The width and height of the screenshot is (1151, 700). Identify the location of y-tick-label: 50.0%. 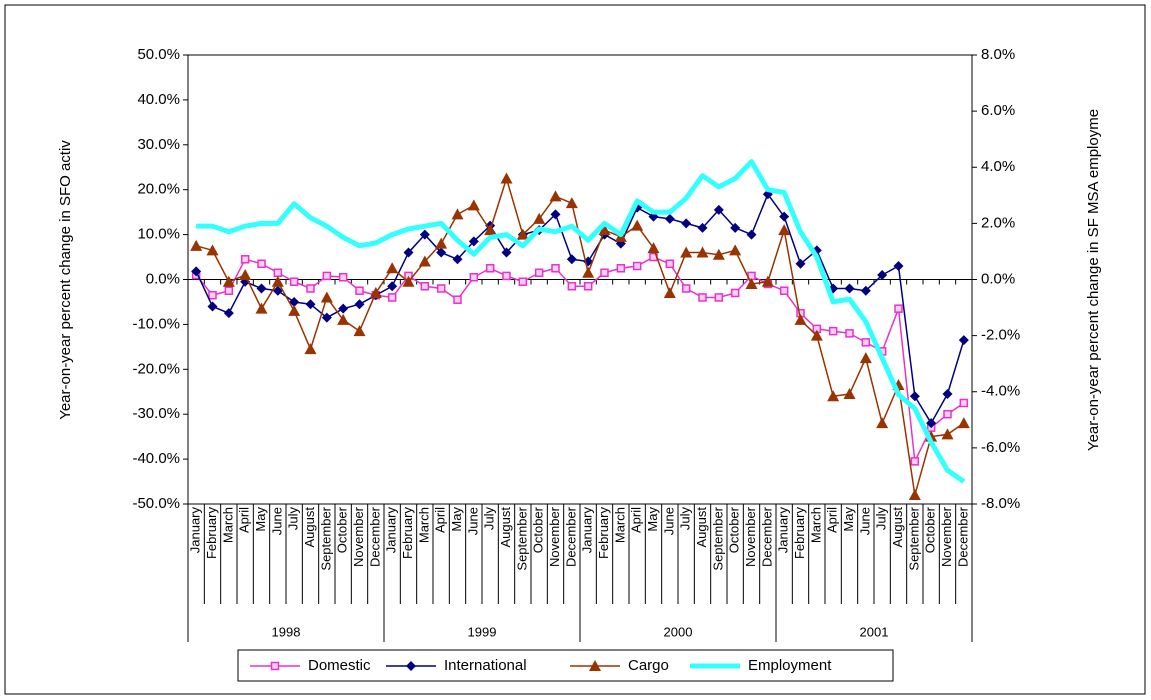
(158, 54).